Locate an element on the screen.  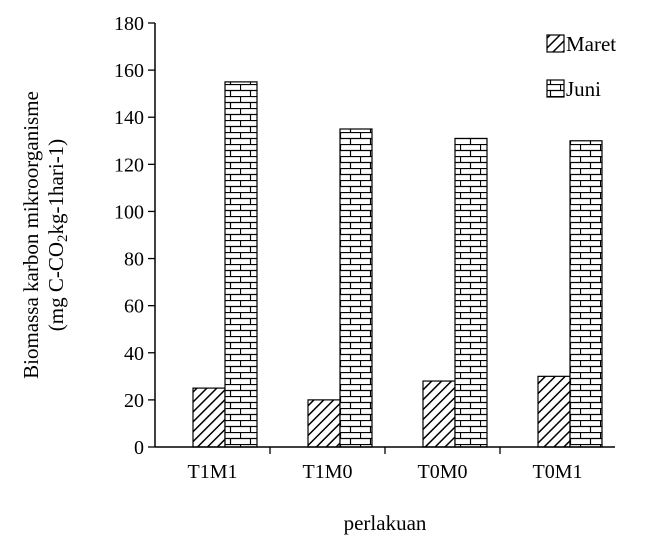
legend-label-juni: Juni is located at coordinates (583, 89).